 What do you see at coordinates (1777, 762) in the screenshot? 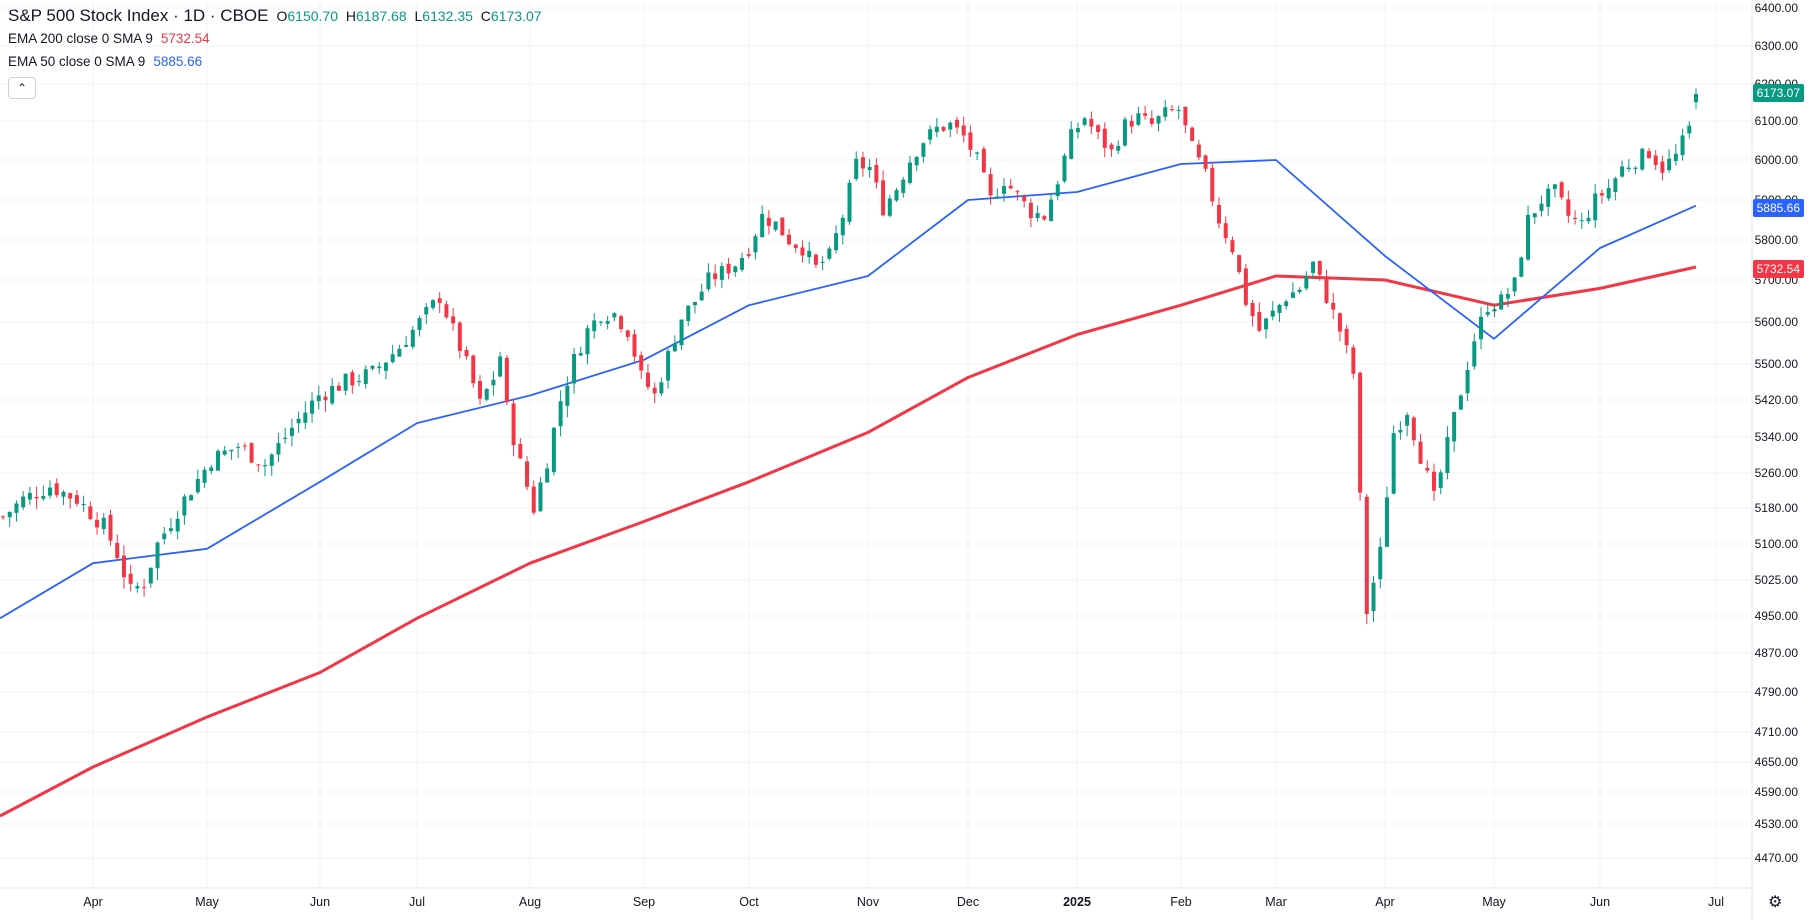
I see `price-tick-label: 4650.00` at bounding box center [1777, 762].